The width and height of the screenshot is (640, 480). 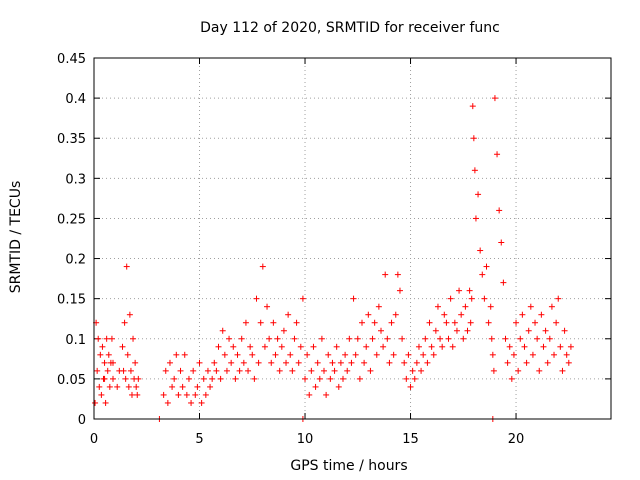 What do you see at coordinates (516, 439) in the screenshot?
I see `x-tick-label: 20` at bounding box center [516, 439].